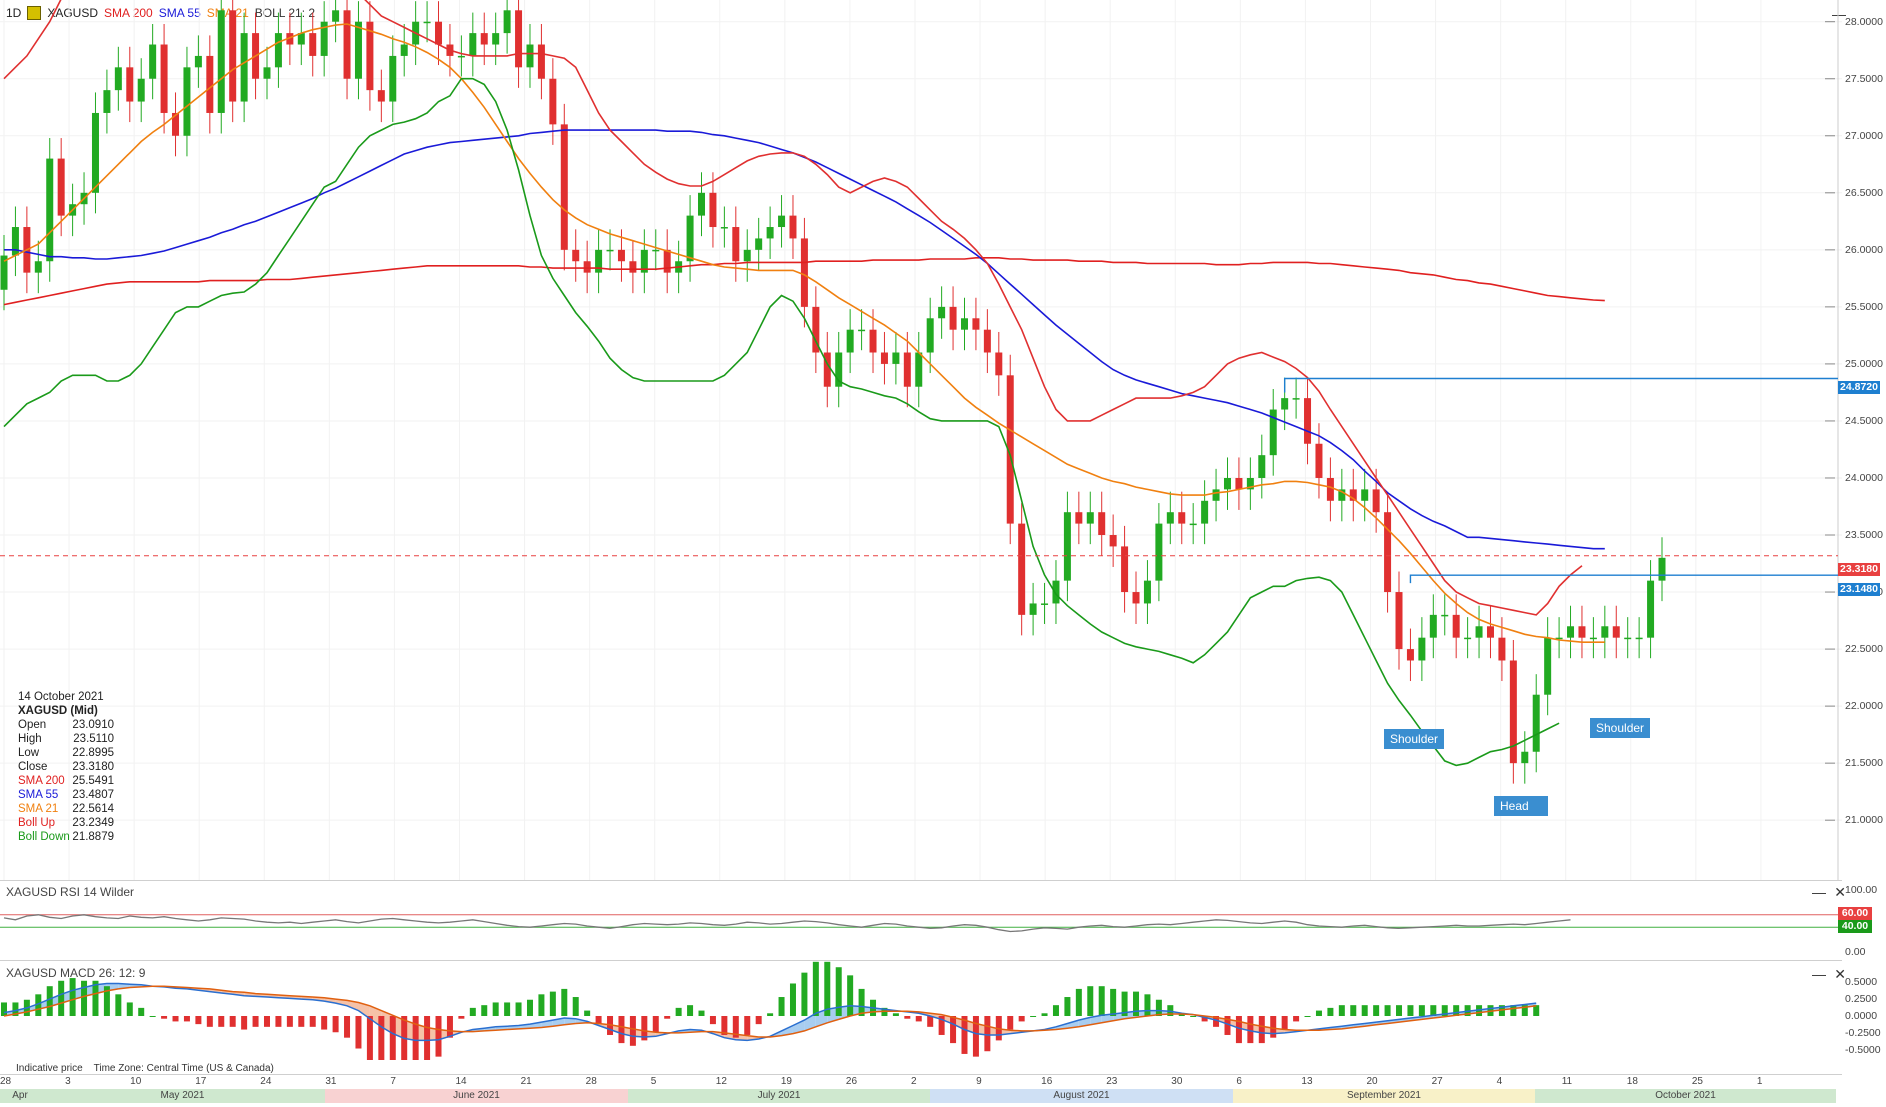 Image resolution: width=1886 pixels, height=1107 pixels. What do you see at coordinates (1623, 579) in the screenshot?
I see `neckline-line` at bounding box center [1623, 579].